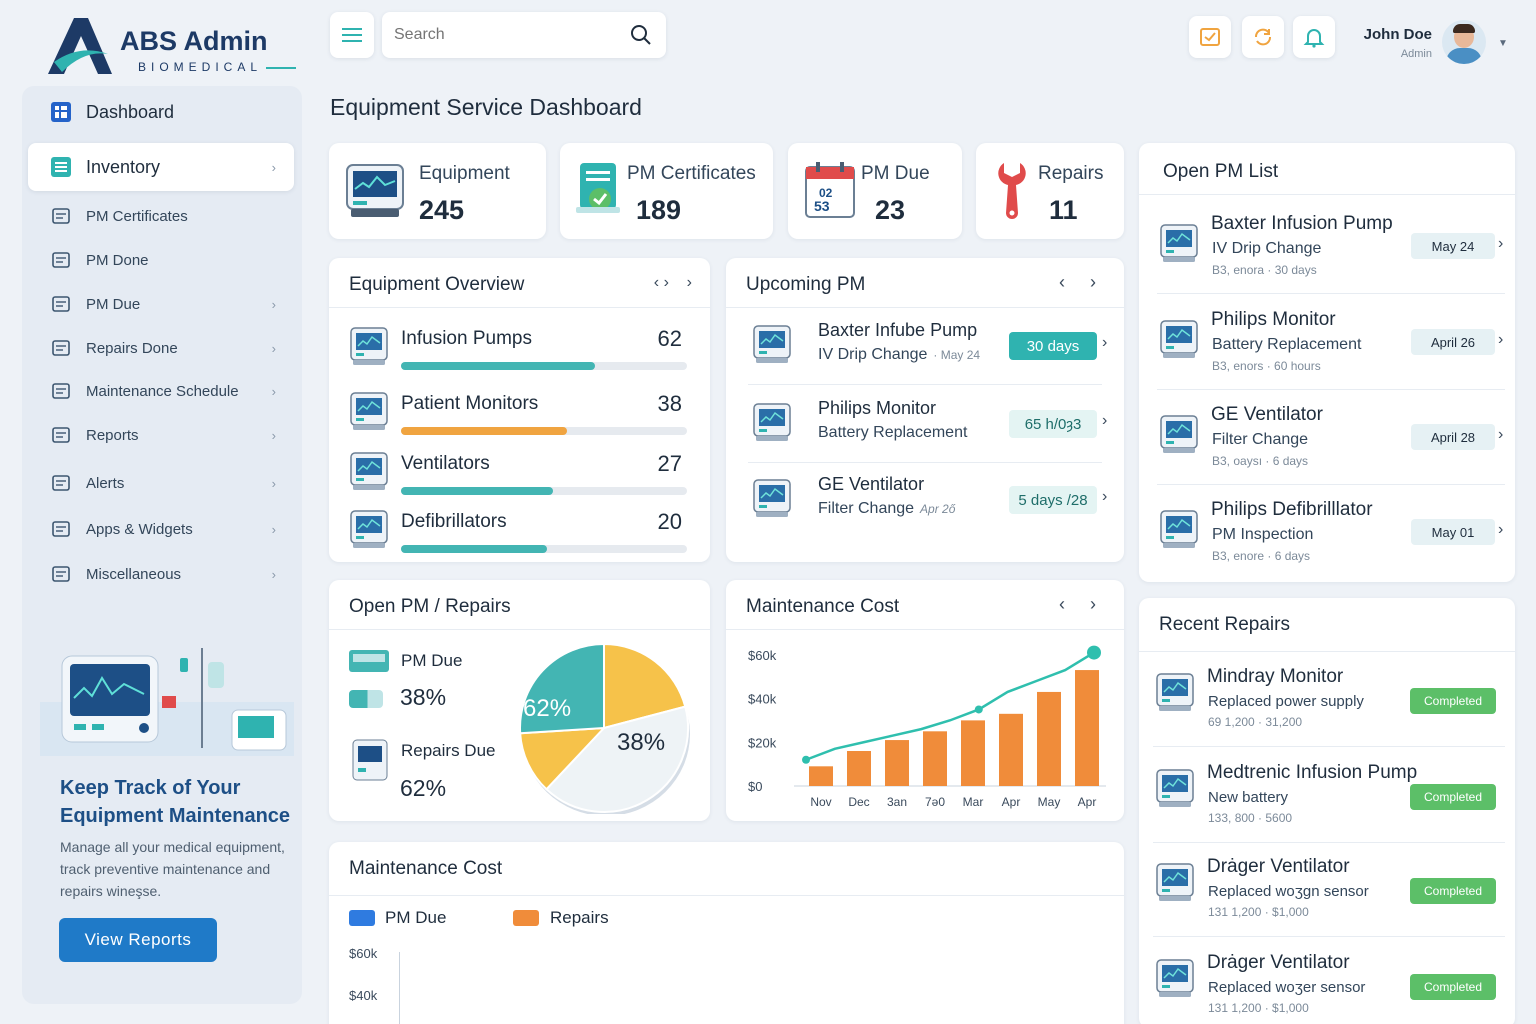  I want to click on repair-meta: 133, 800 · 5600, so click(1250, 818).